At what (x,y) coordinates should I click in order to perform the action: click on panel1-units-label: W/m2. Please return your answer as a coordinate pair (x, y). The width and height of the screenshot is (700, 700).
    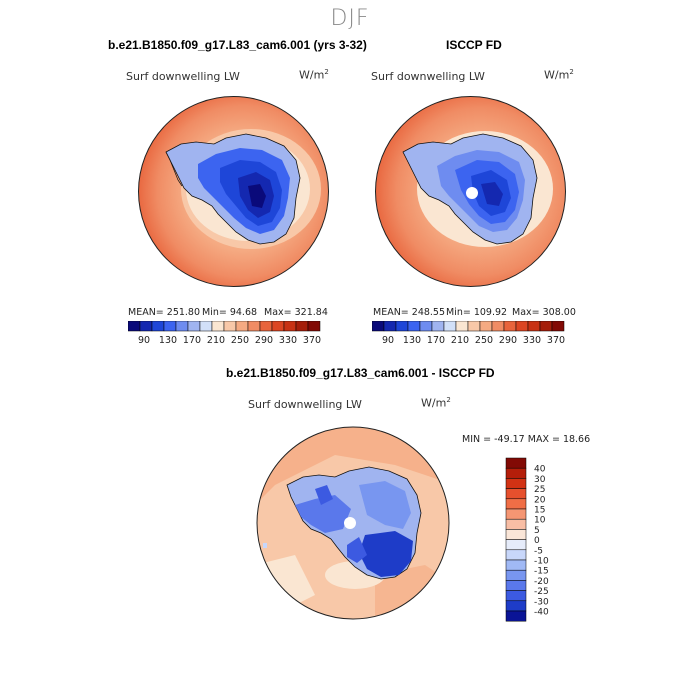
    Looking at the image, I should click on (314, 75).